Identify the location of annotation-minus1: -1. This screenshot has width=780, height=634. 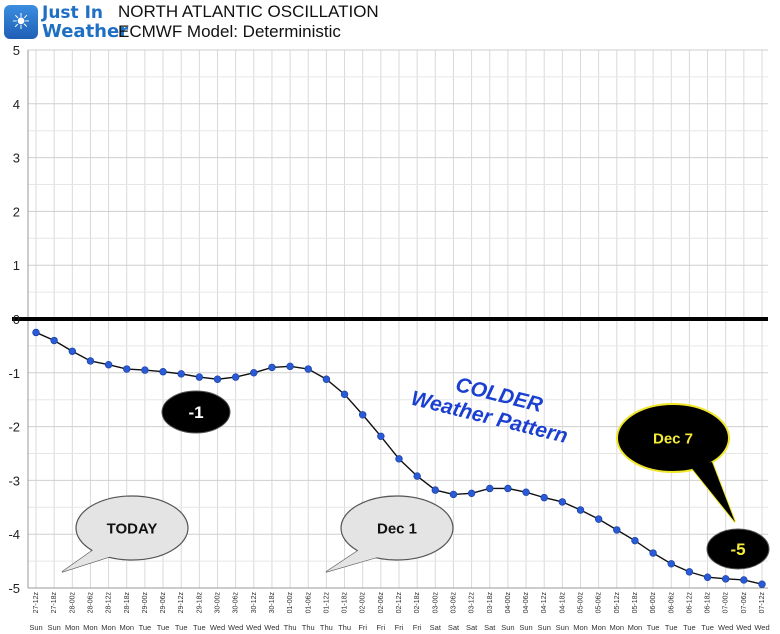
(196, 412).